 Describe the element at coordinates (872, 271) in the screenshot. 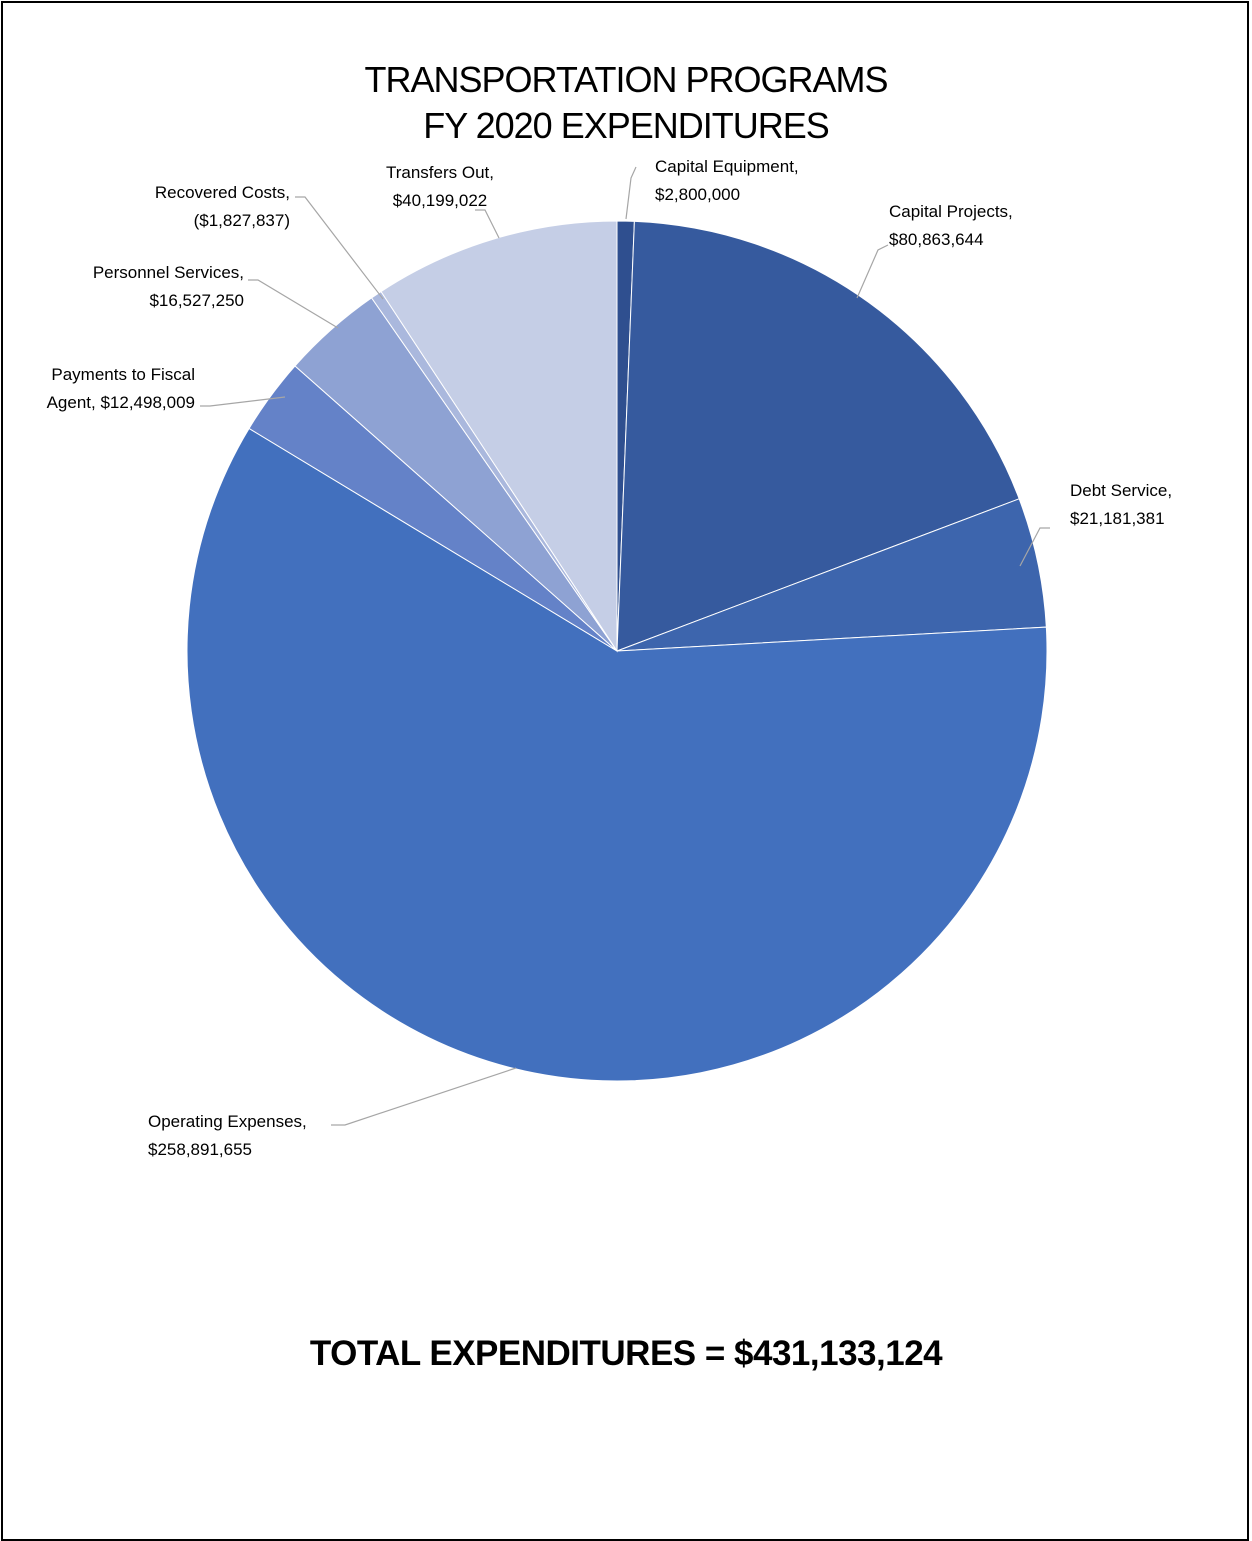

I see `leader-line-capital-projects` at that location.